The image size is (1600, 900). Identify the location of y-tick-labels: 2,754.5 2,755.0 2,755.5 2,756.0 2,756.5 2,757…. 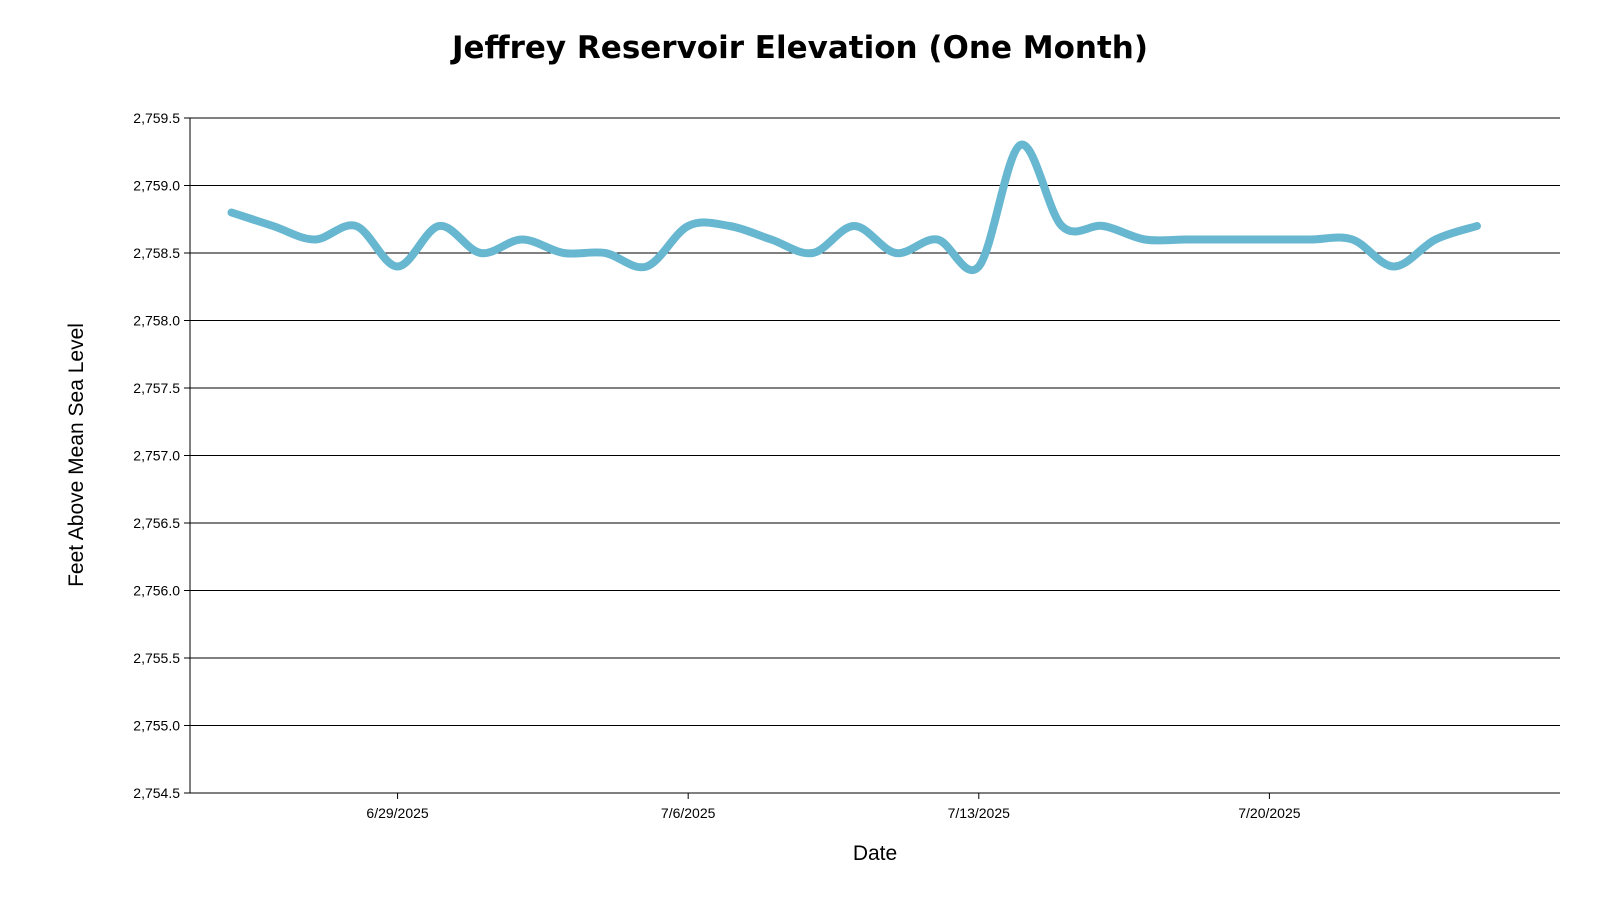
(156, 455).